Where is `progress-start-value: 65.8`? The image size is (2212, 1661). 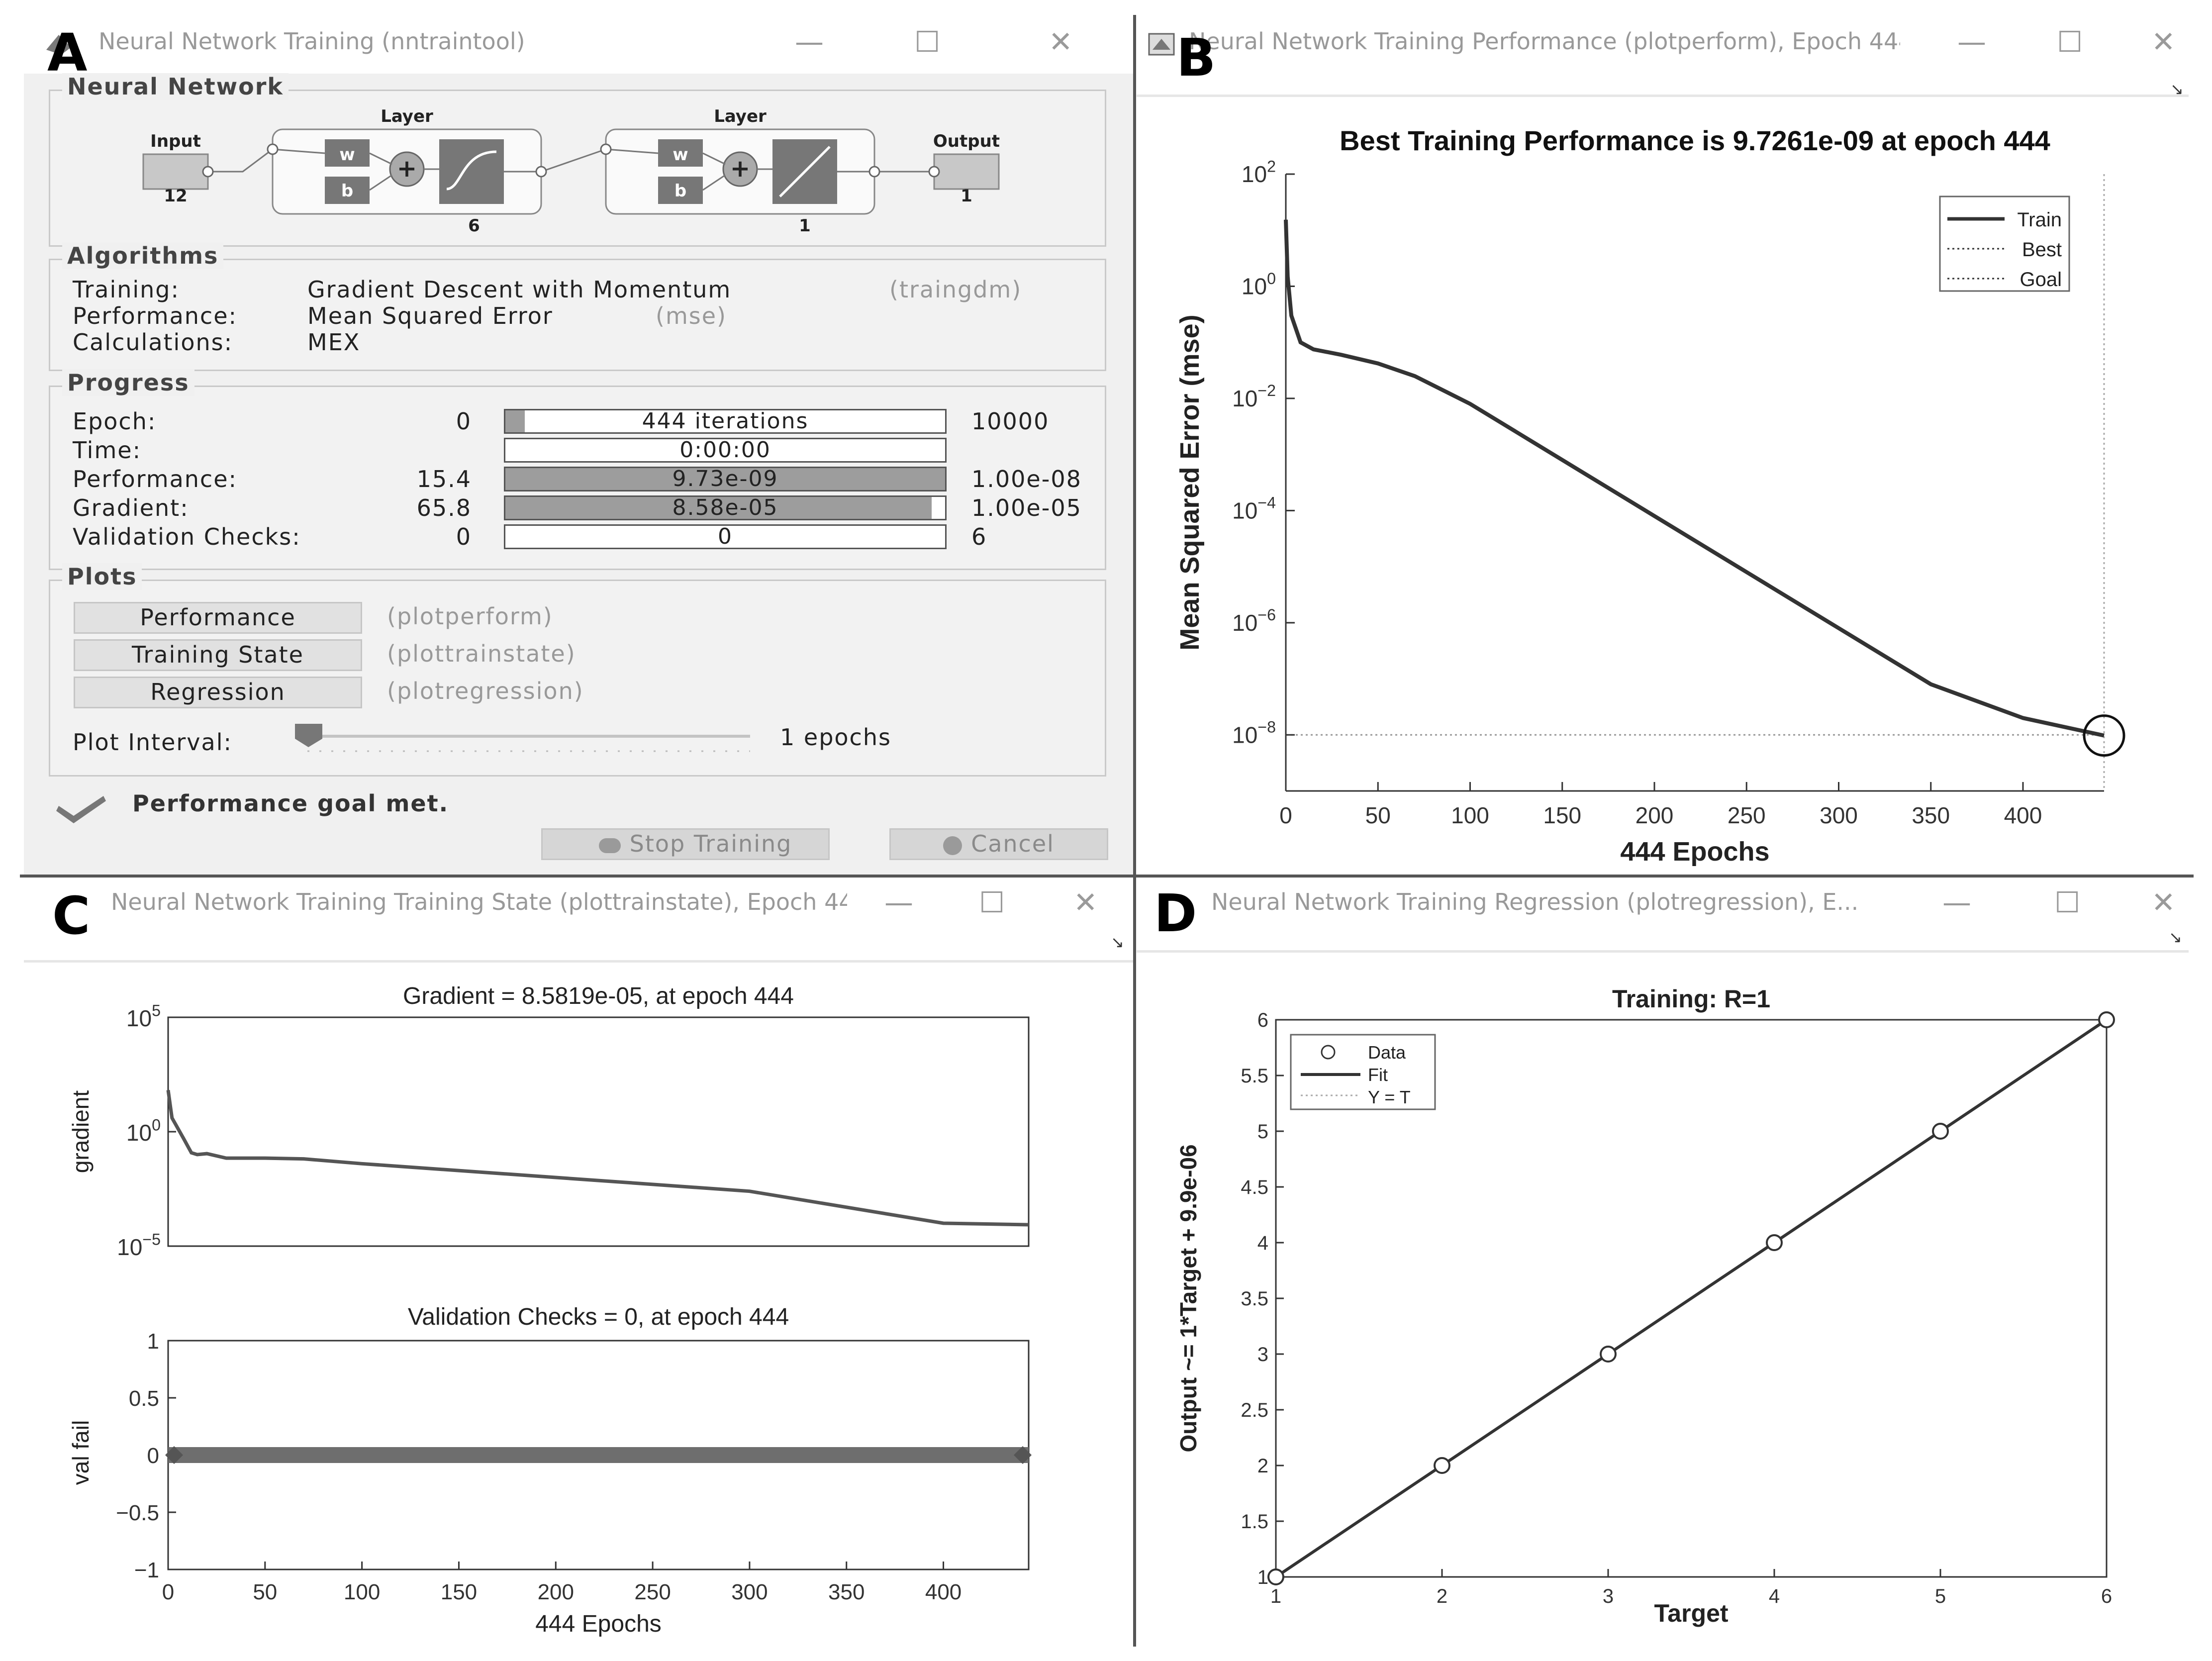
progress-start-value: 65.8 is located at coordinates (444, 508).